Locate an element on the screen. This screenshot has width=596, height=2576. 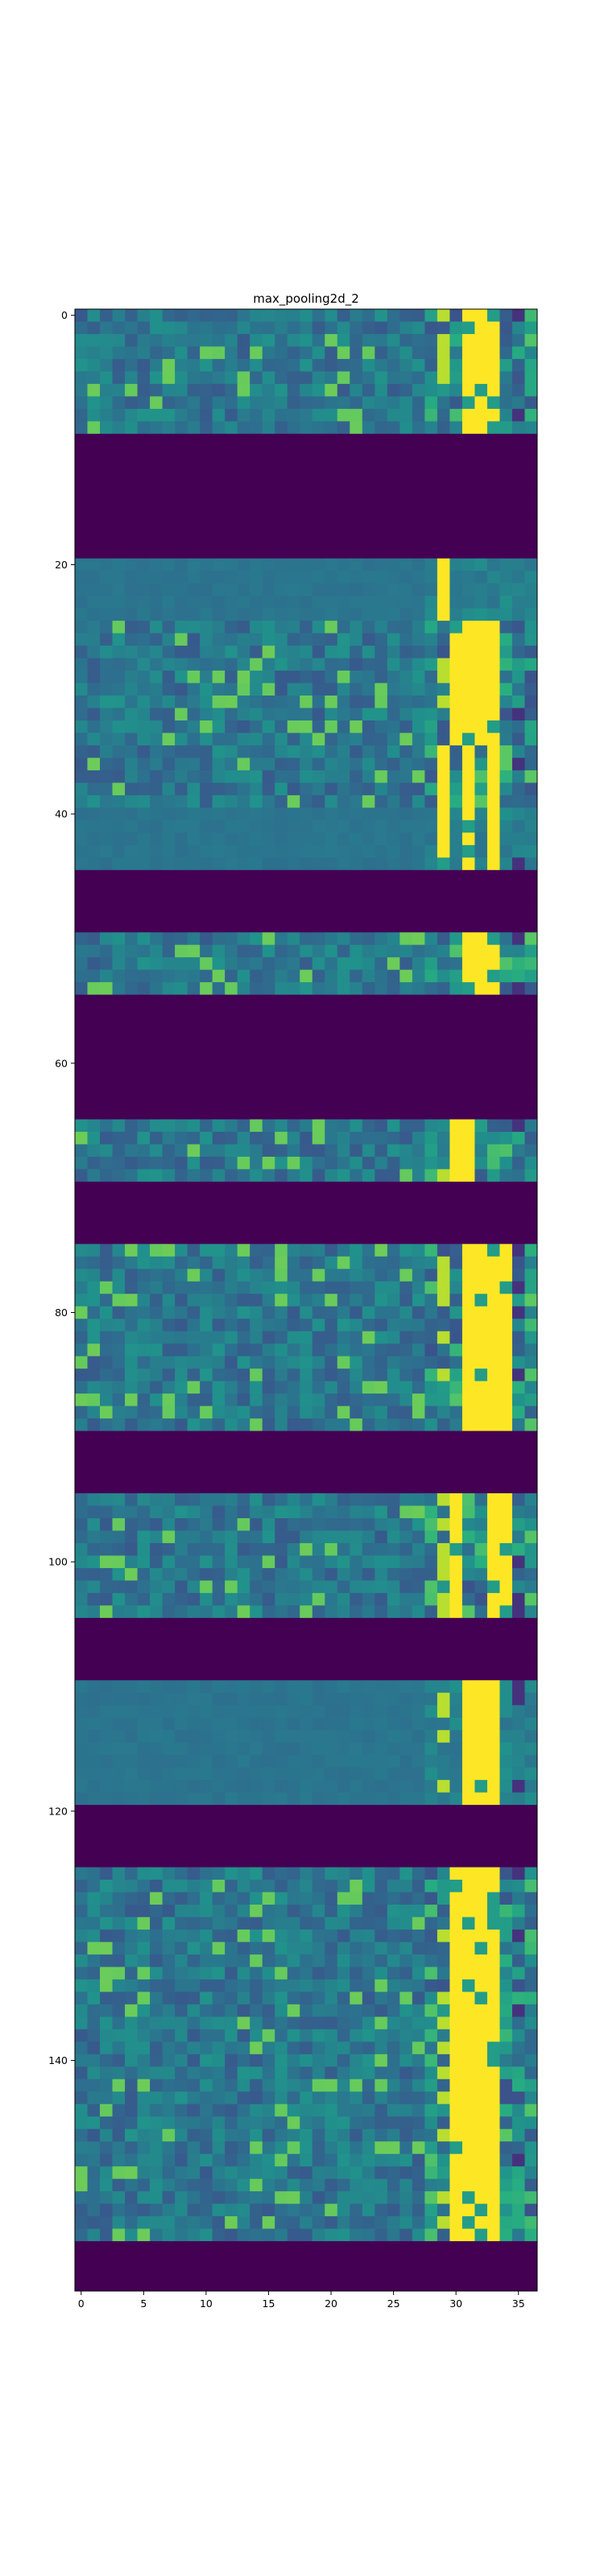
x-tick-label: 30 is located at coordinates (455, 2303).